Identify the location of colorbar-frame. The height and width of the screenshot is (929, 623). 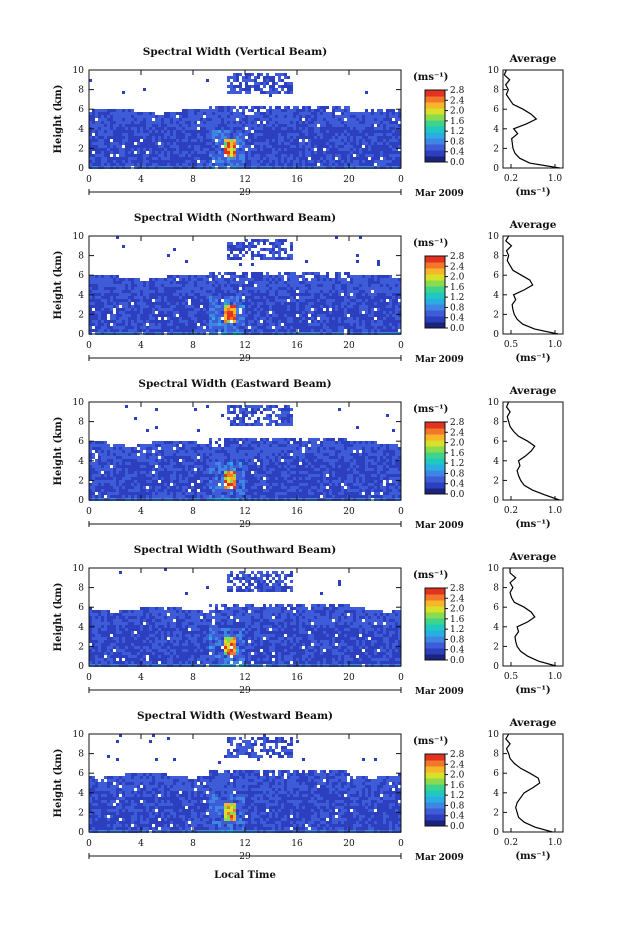
(435, 292).